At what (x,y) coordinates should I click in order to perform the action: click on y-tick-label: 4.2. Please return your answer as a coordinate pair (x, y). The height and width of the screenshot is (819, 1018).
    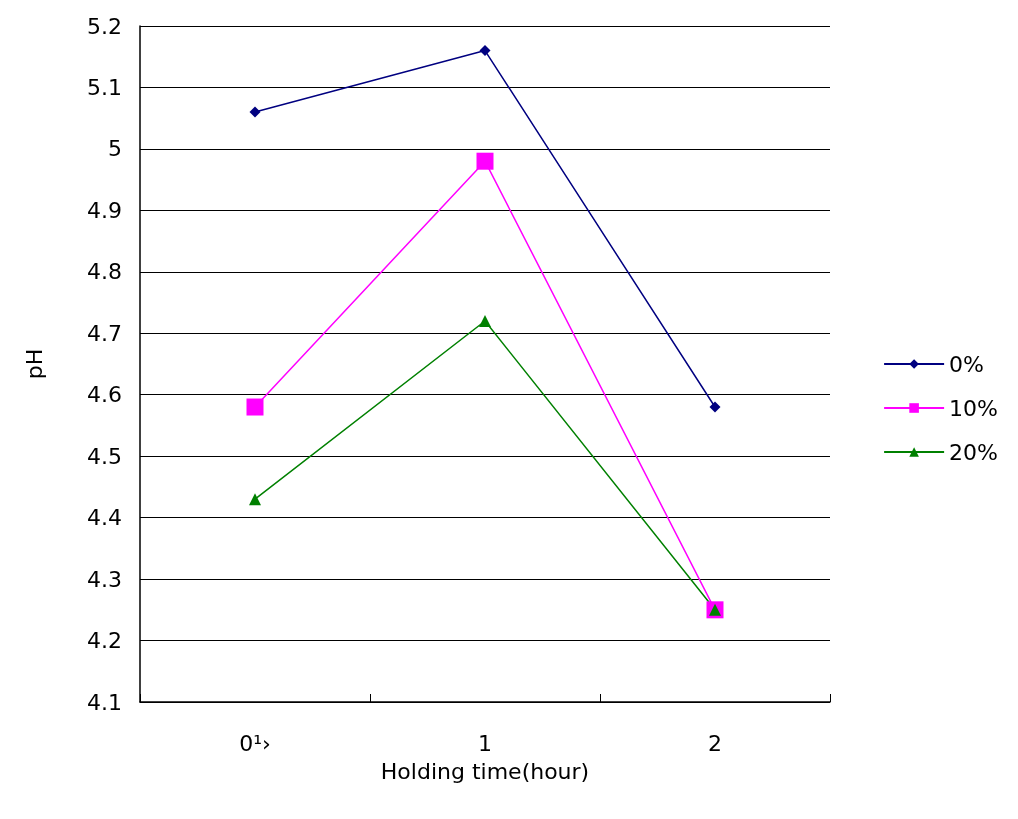
    Looking at the image, I should click on (104, 641).